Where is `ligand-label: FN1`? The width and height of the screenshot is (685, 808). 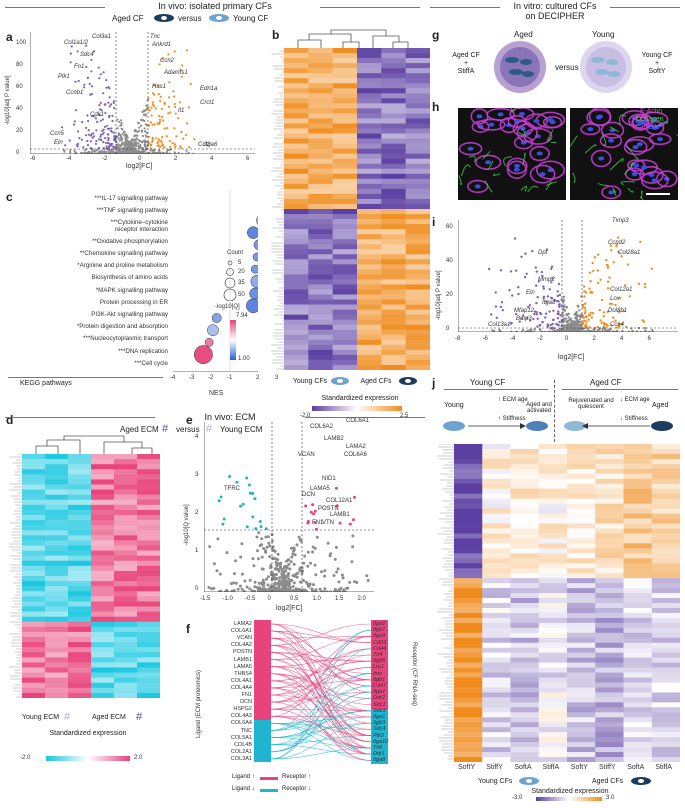 ligand-label: FN1 is located at coordinates (224, 695).